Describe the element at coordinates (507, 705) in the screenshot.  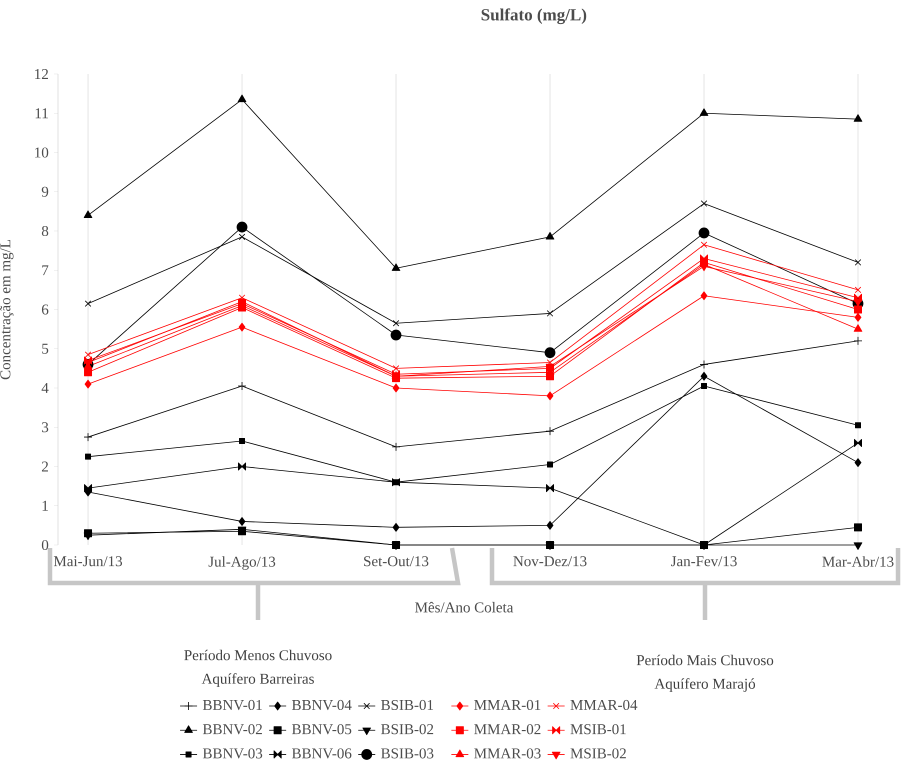
I see `legend-label: MMAR-01` at that location.